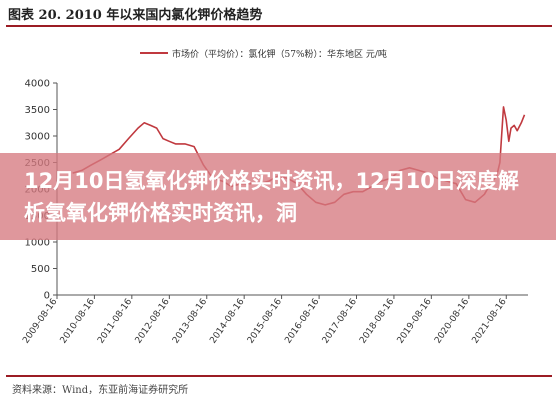 Image resolution: width=556 pixels, height=400 pixels. What do you see at coordinates (37, 137) in the screenshot?
I see `y-tick-label: 3000` at bounding box center [37, 137].